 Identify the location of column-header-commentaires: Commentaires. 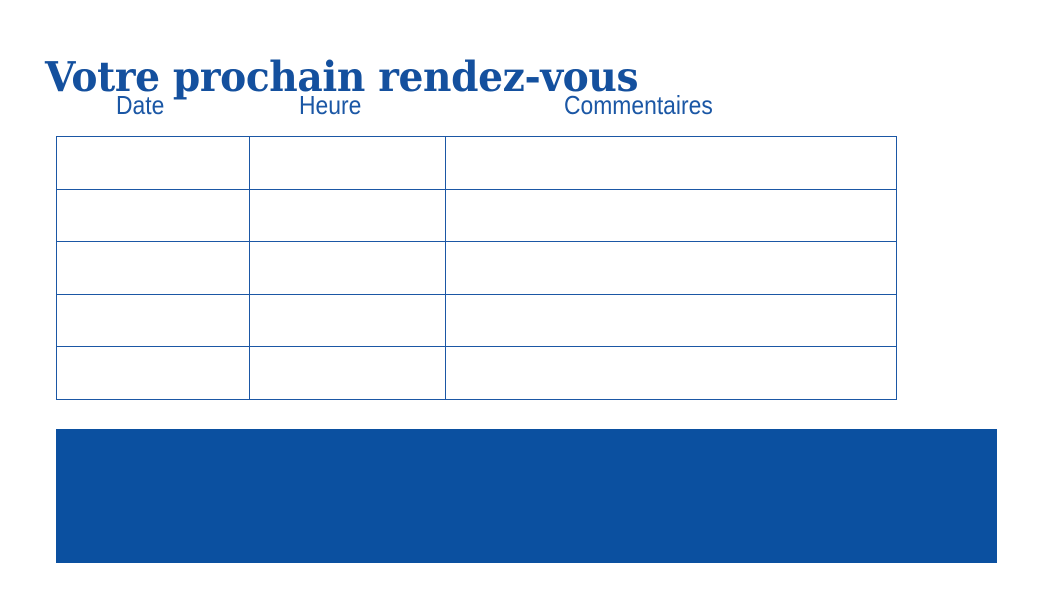
(638, 105).